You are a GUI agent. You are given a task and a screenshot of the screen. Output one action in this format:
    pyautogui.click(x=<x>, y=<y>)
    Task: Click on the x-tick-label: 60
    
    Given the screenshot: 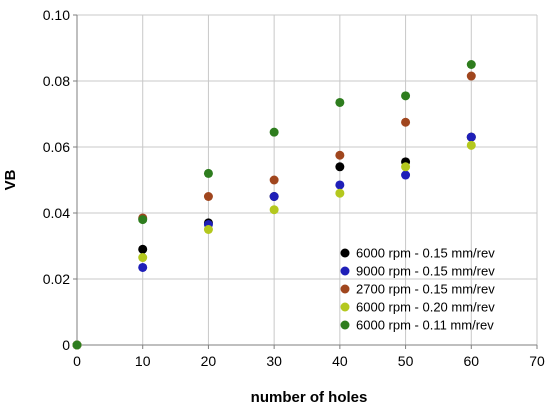 What is the action you would take?
    pyautogui.click(x=471, y=361)
    